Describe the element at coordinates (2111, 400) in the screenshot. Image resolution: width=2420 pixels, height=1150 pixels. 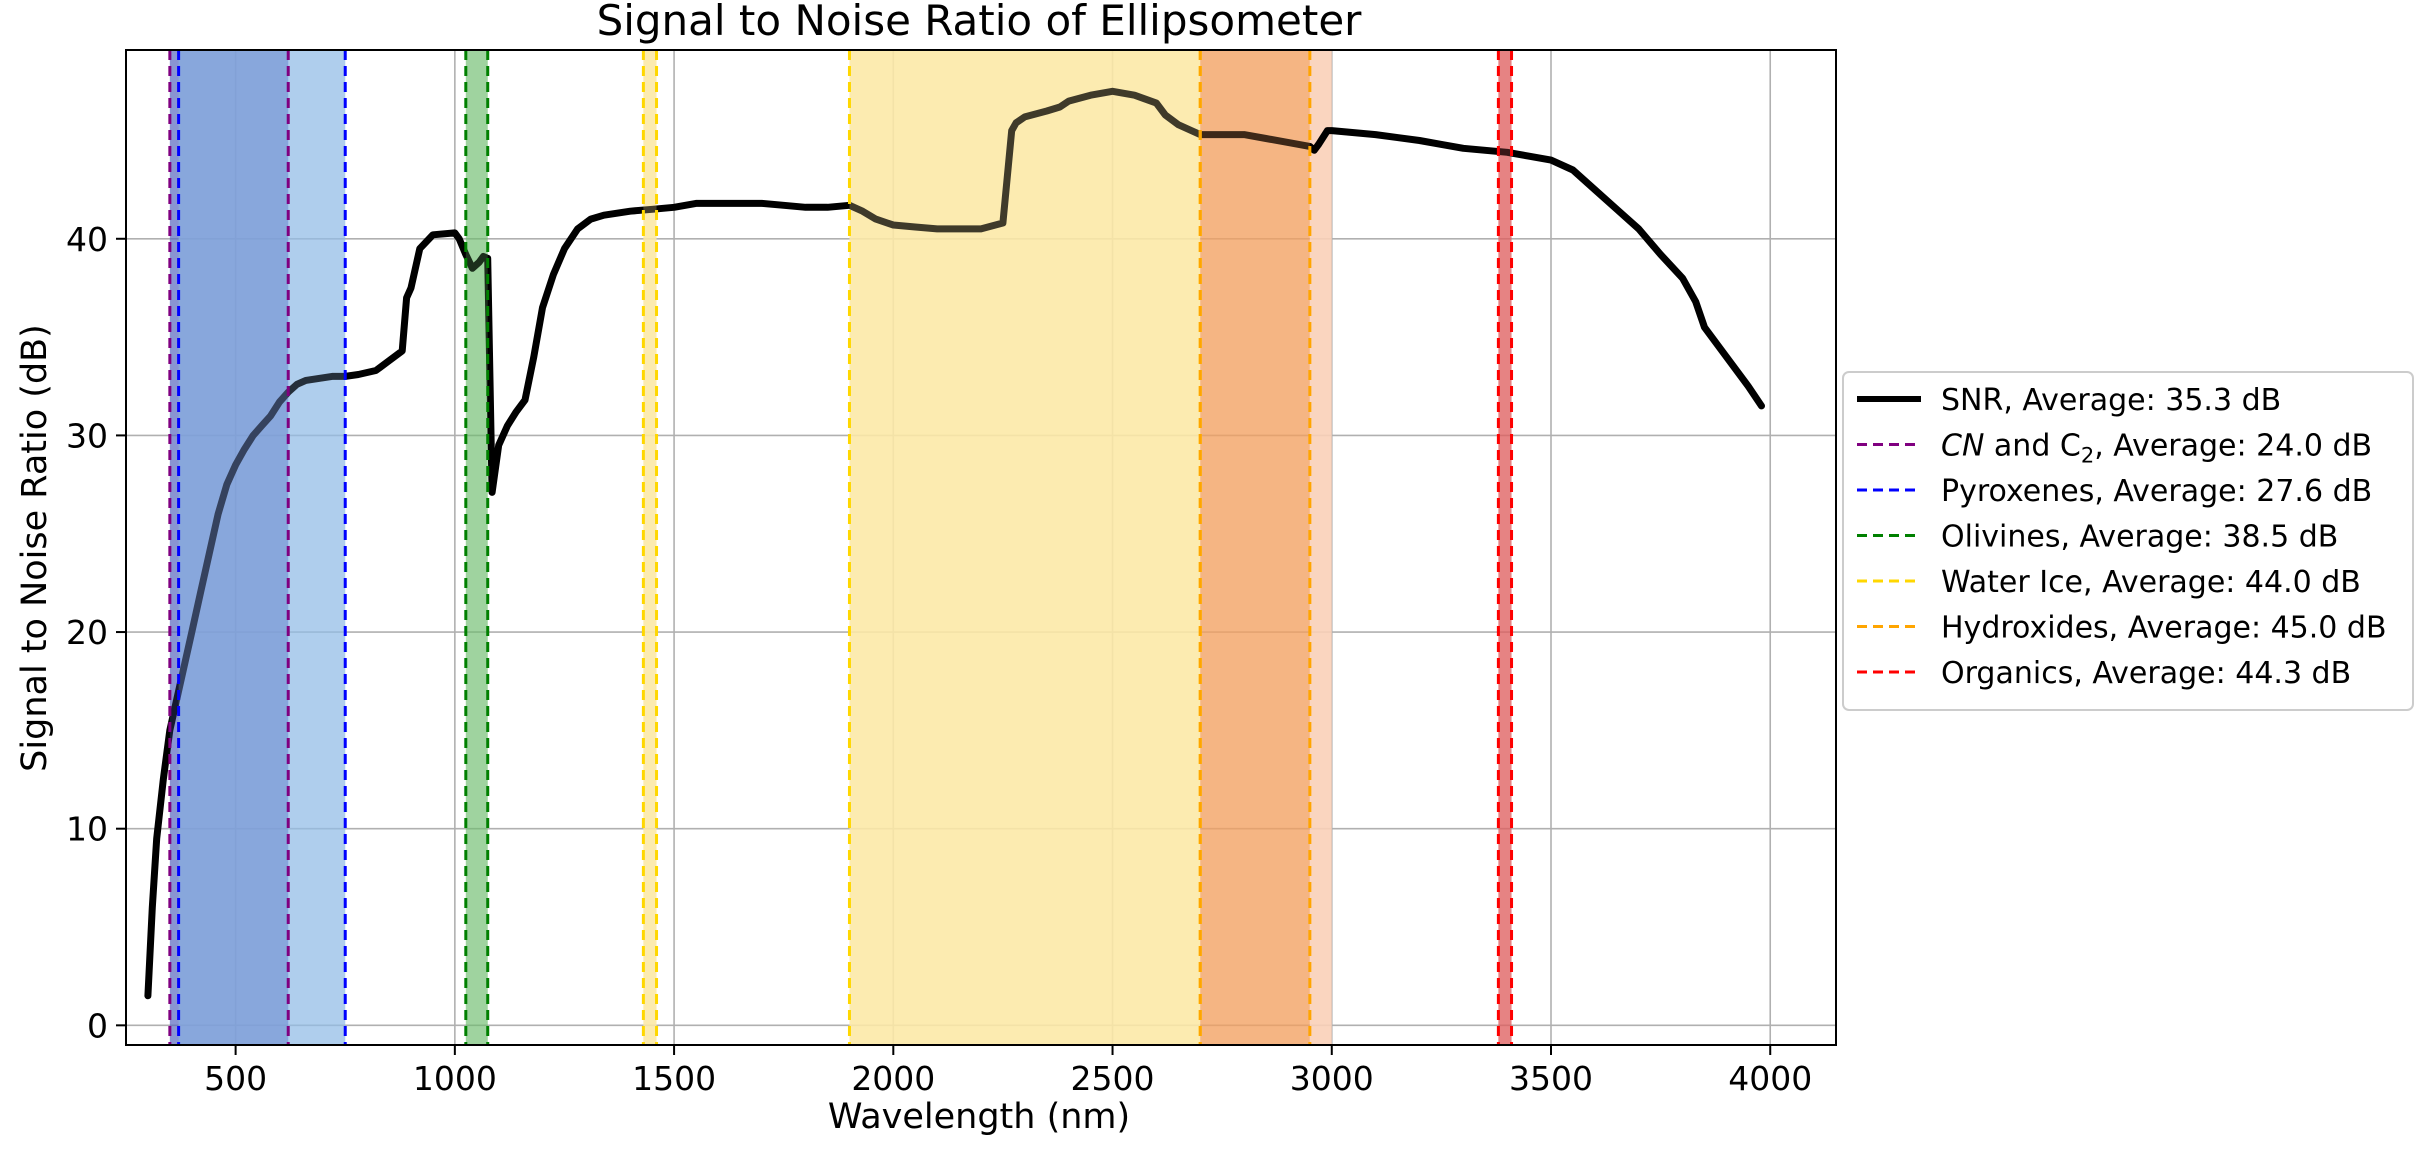
I see `legend-label: SNR, Average: 35.3 dB` at that location.